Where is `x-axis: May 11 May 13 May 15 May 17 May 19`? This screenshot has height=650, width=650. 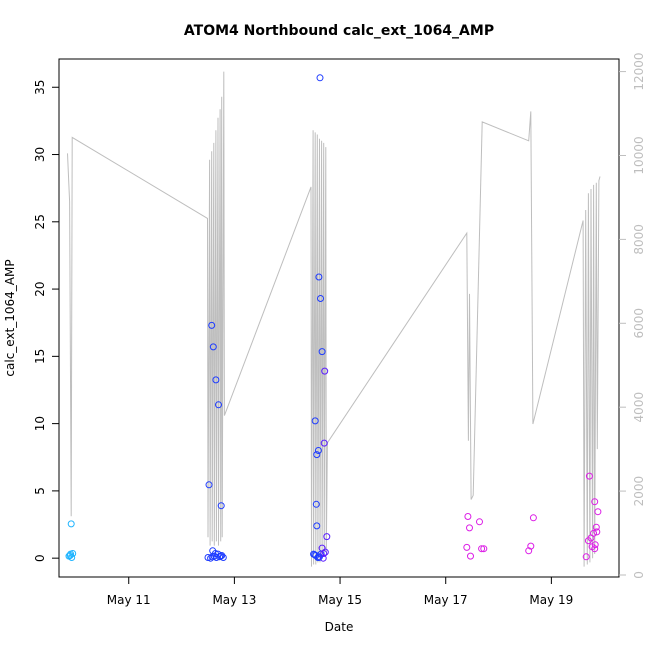
x-axis: May 11 May 13 May 15 May 17 May 19 is located at coordinates (340, 592).